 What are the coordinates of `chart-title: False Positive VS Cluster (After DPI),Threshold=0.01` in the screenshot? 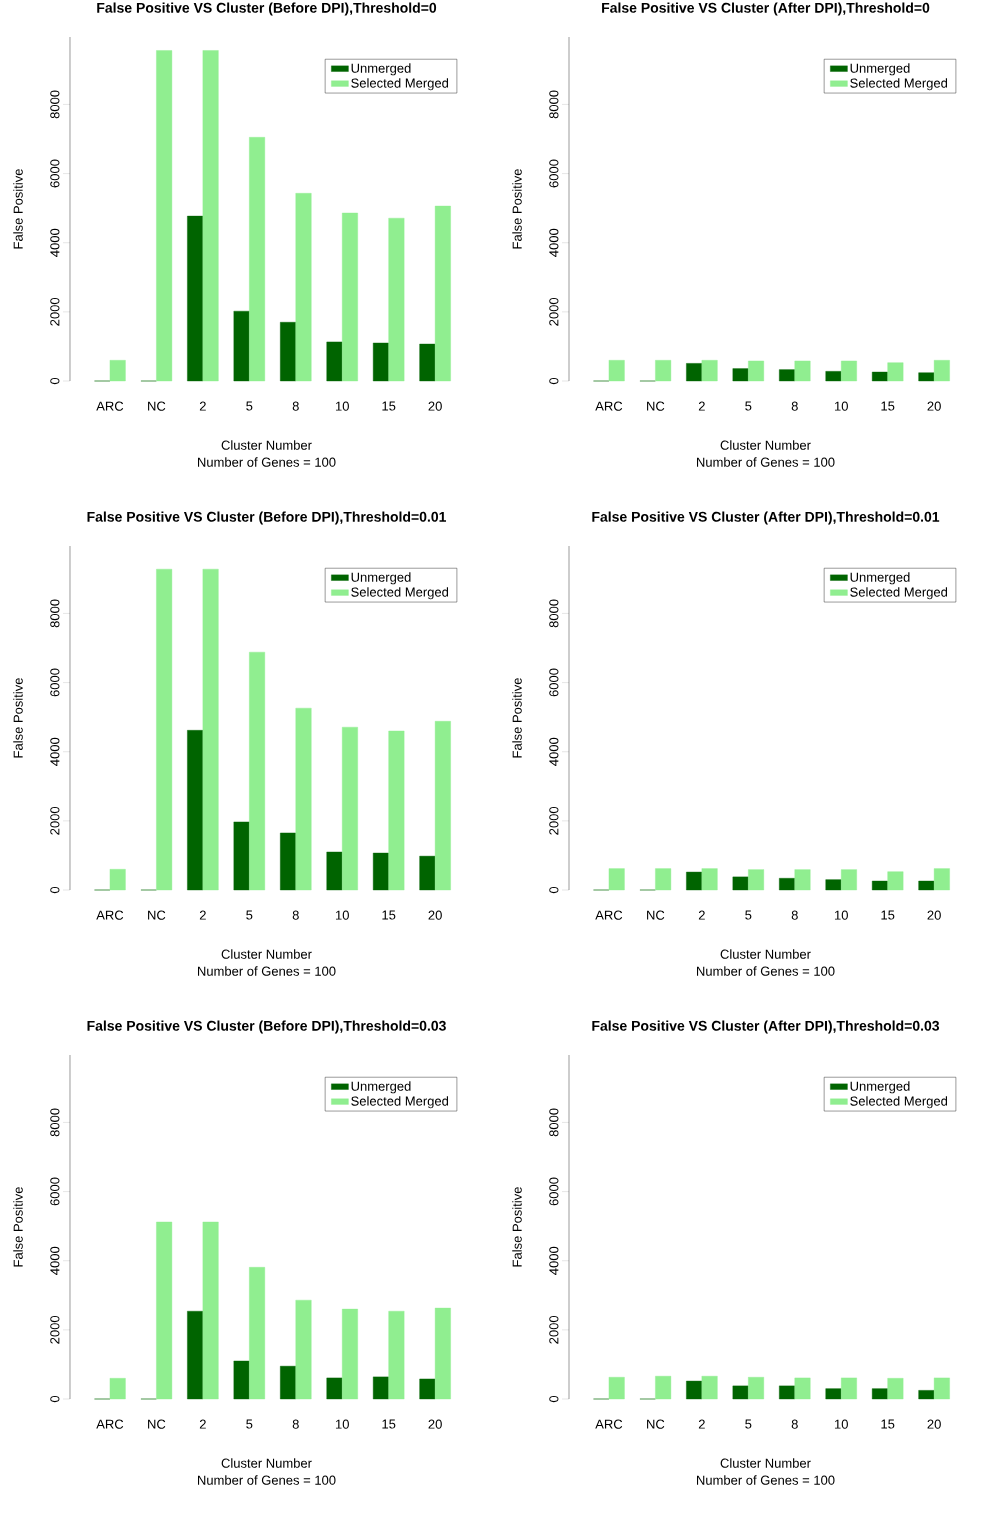 It's located at (766, 518).